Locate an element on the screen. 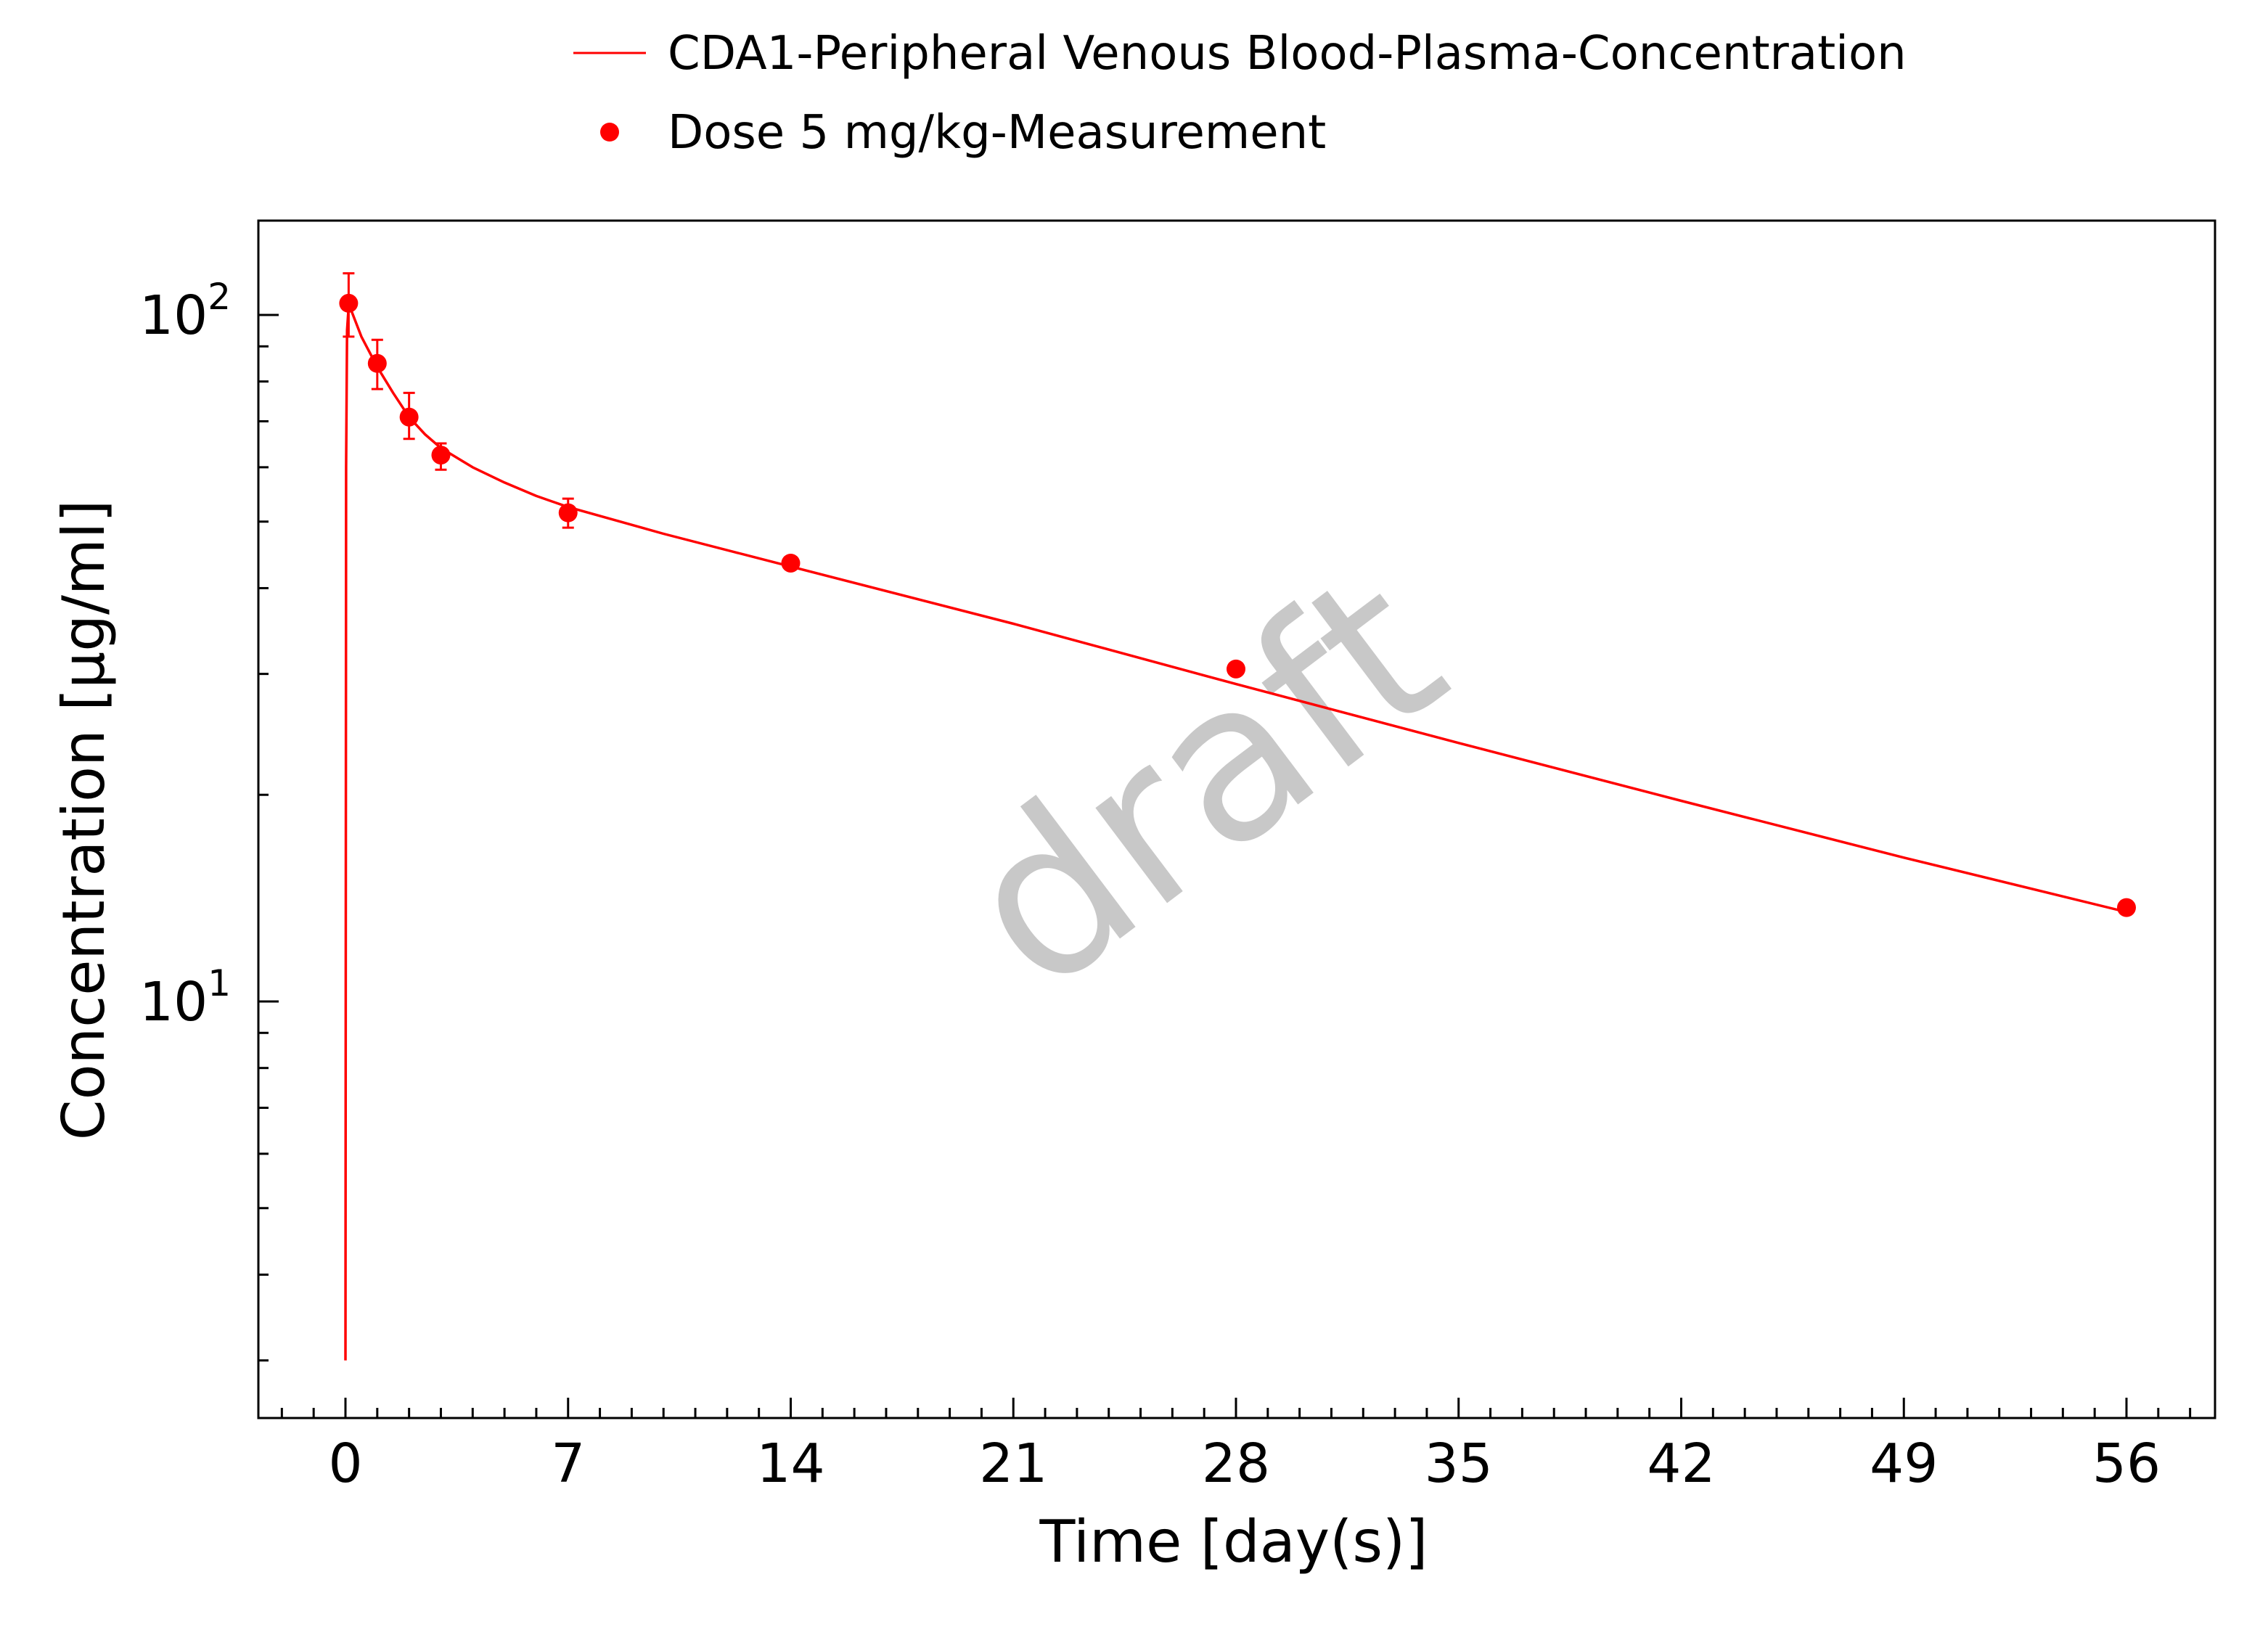  legend-label-measurement: Dose 5 mg/kg-Measurement is located at coordinates (997, 133).